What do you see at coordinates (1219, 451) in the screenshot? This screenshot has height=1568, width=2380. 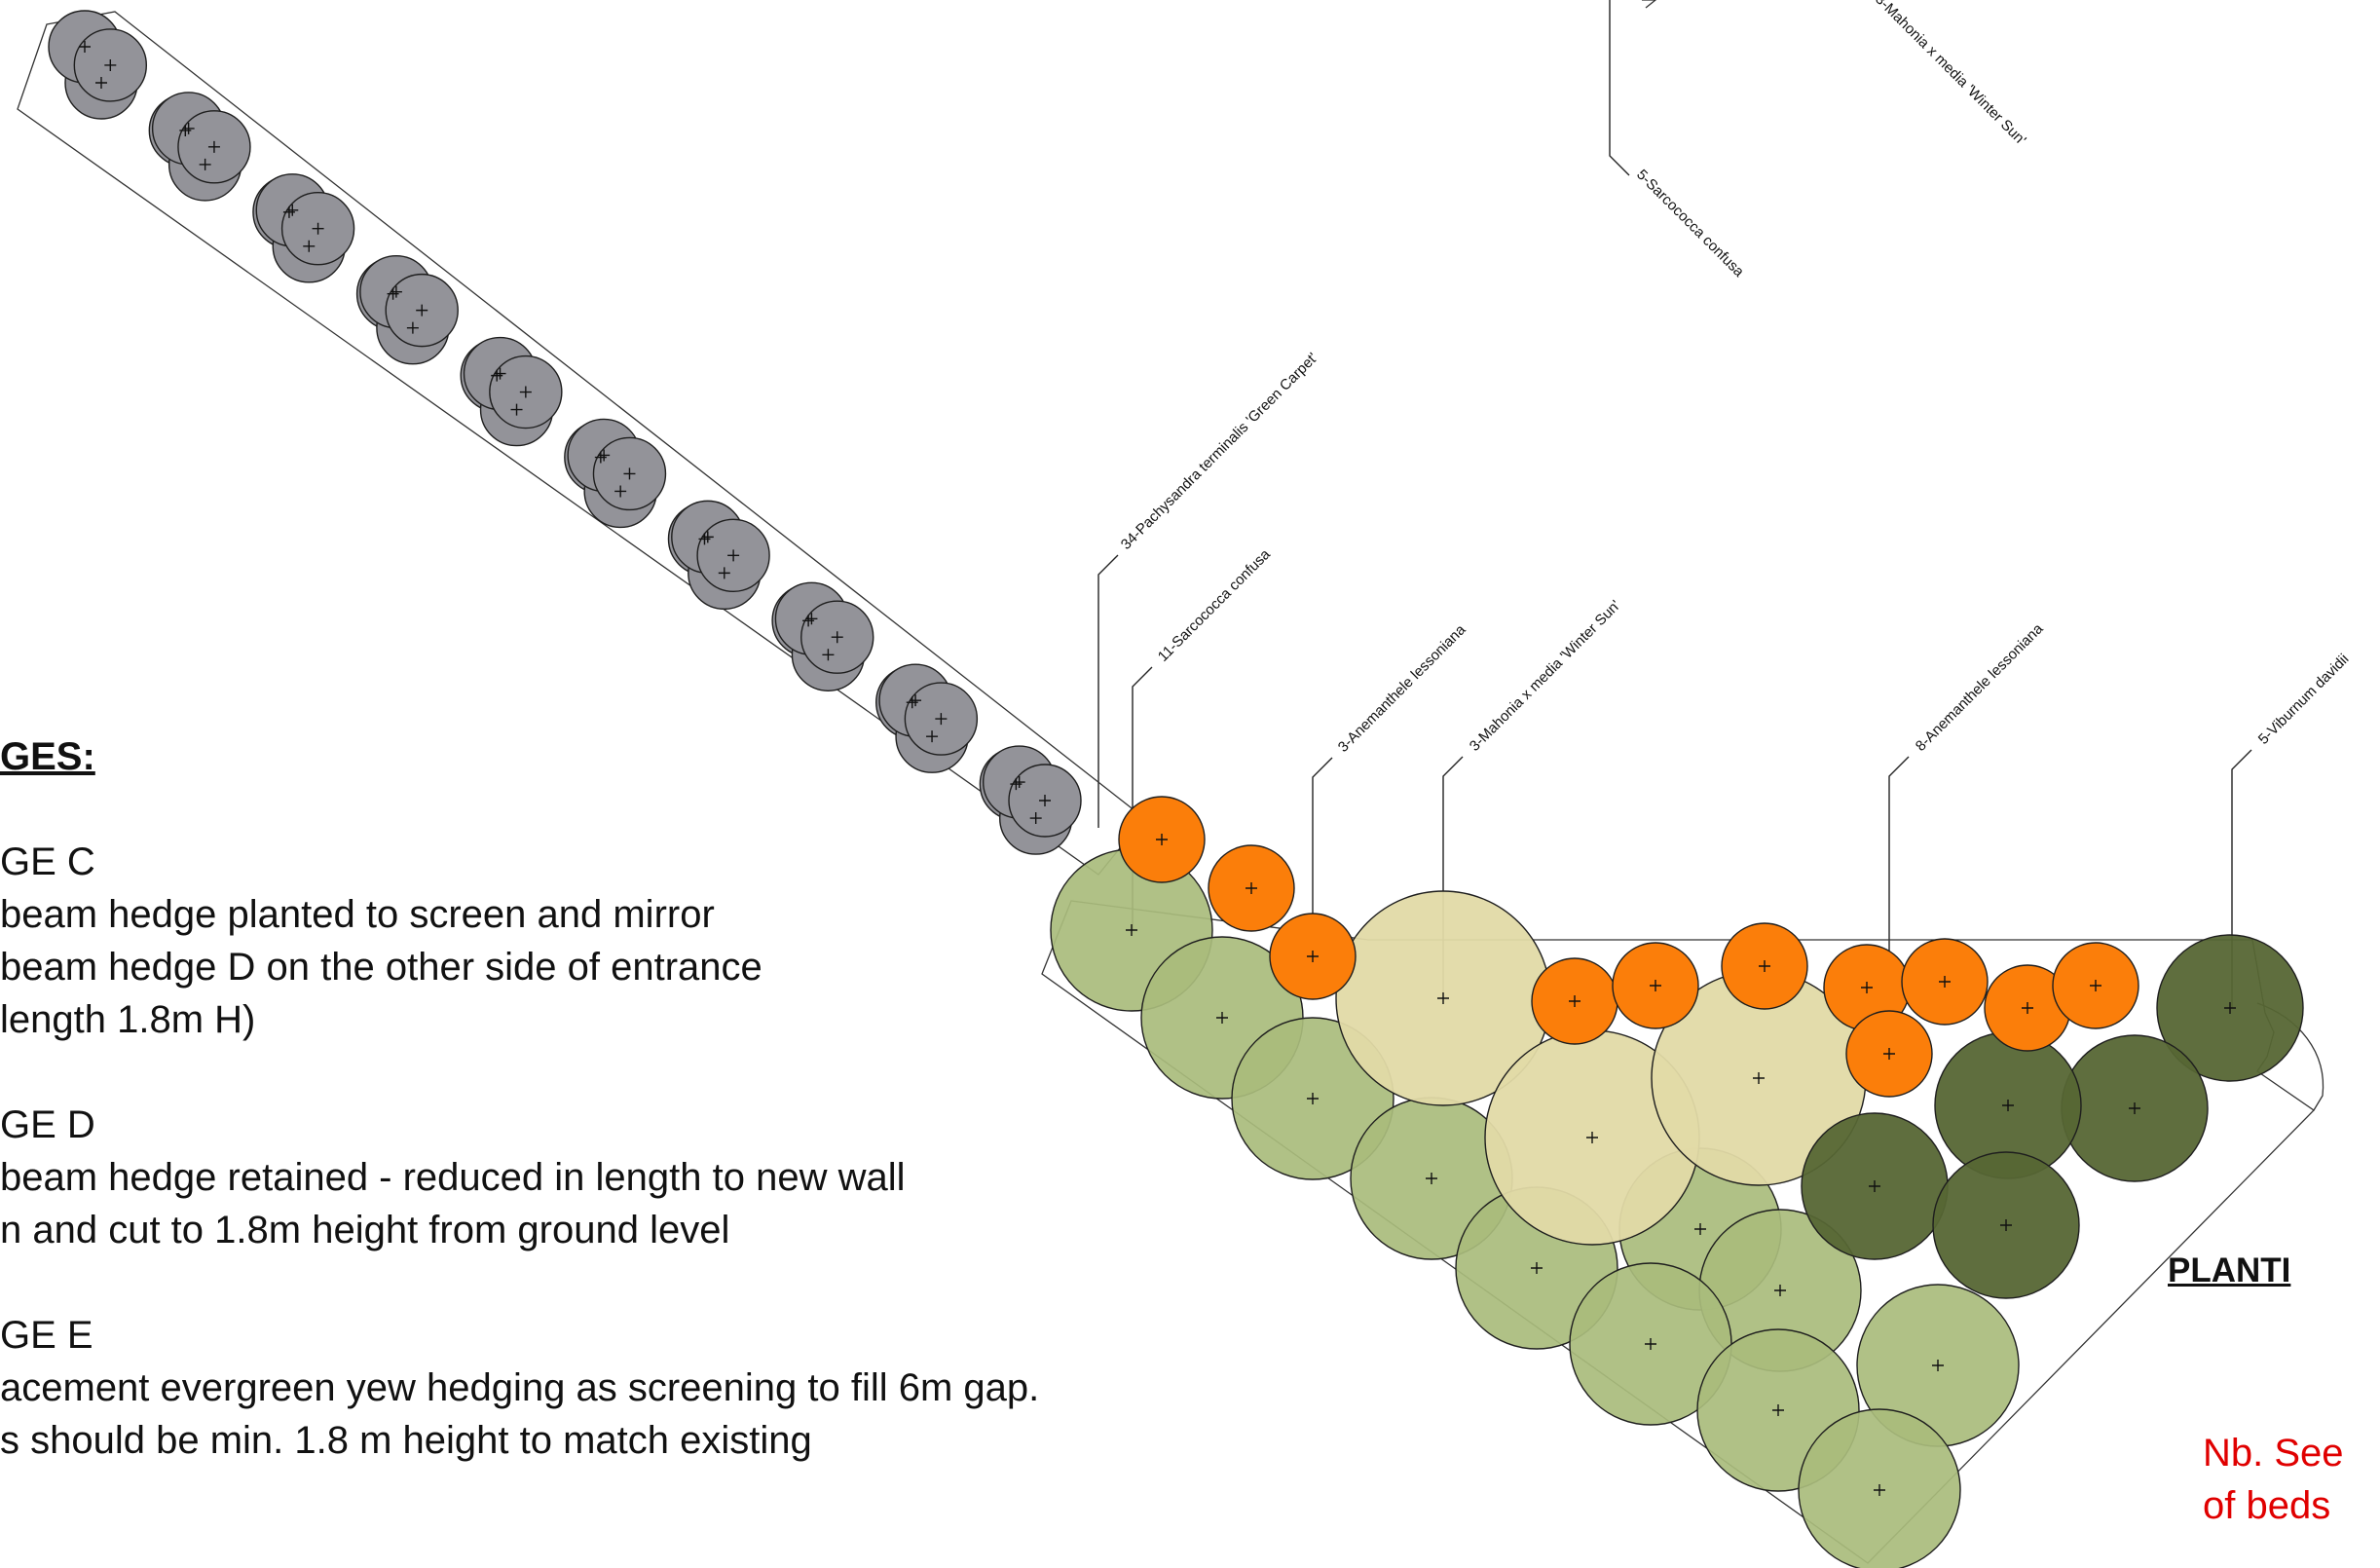 I see `plant-label: 34-Pachysandra terminalis 'Green Carpet'` at bounding box center [1219, 451].